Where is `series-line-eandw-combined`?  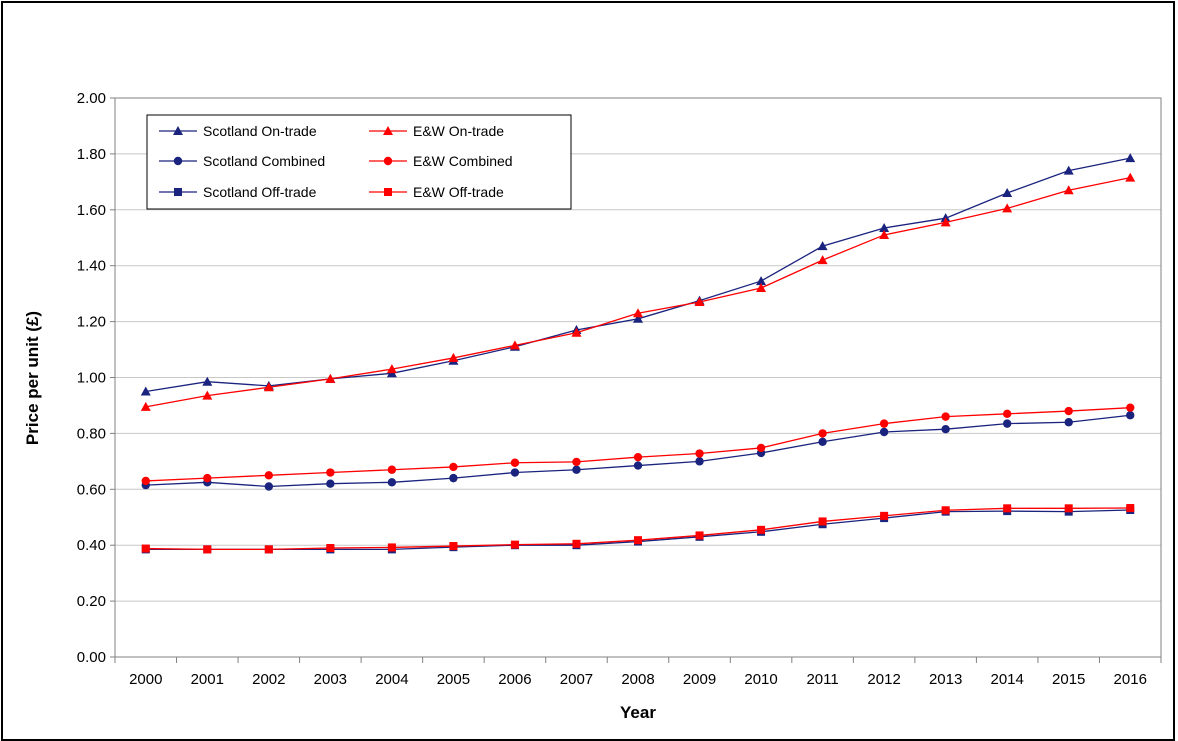
series-line-eandw-combined is located at coordinates (638, 444).